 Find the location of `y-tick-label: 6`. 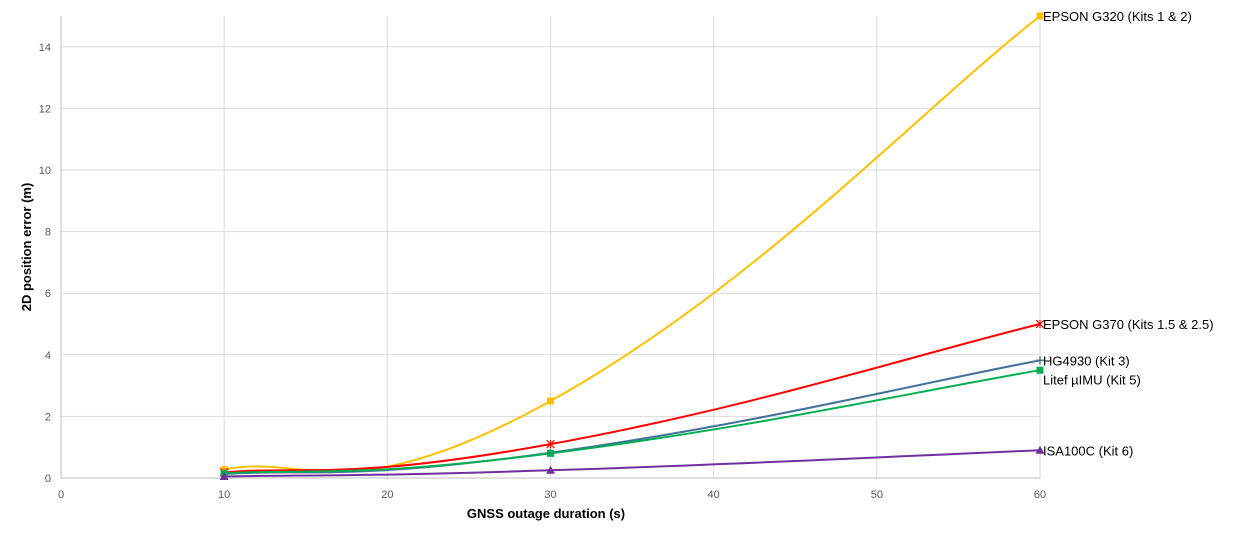

y-tick-label: 6 is located at coordinates (48, 294).